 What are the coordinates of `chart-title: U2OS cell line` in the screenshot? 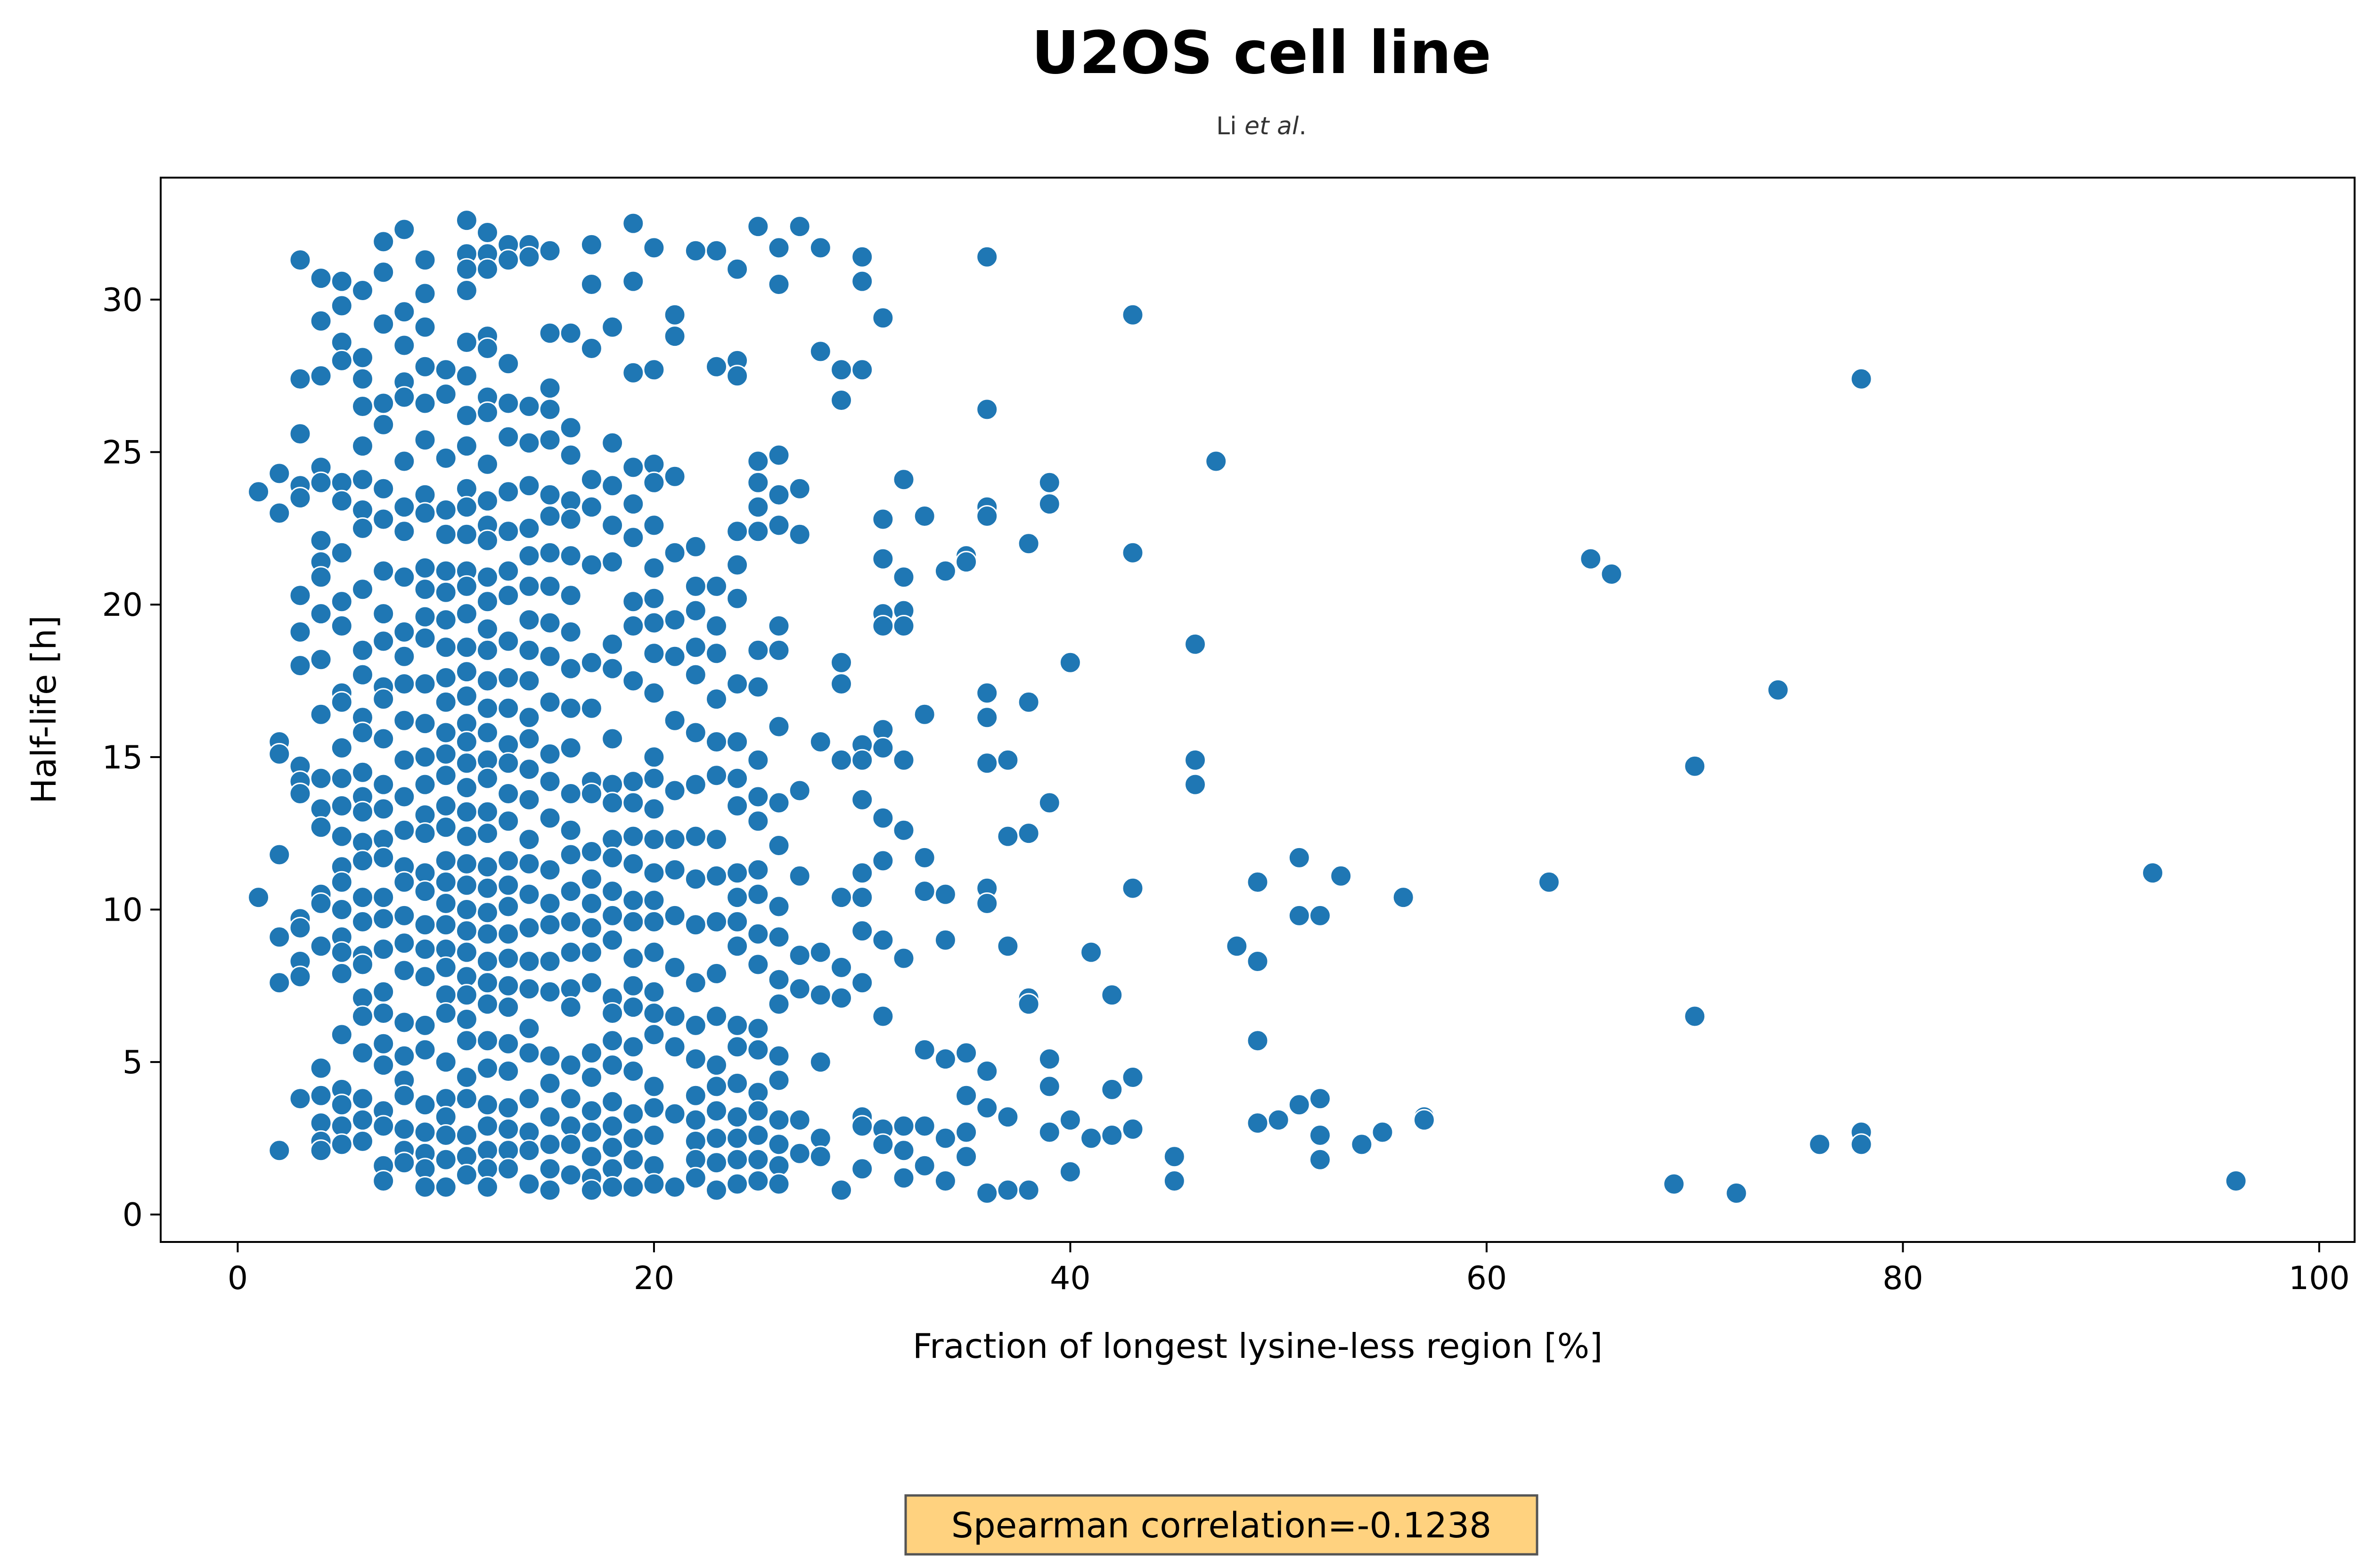 It's located at (1261, 53).